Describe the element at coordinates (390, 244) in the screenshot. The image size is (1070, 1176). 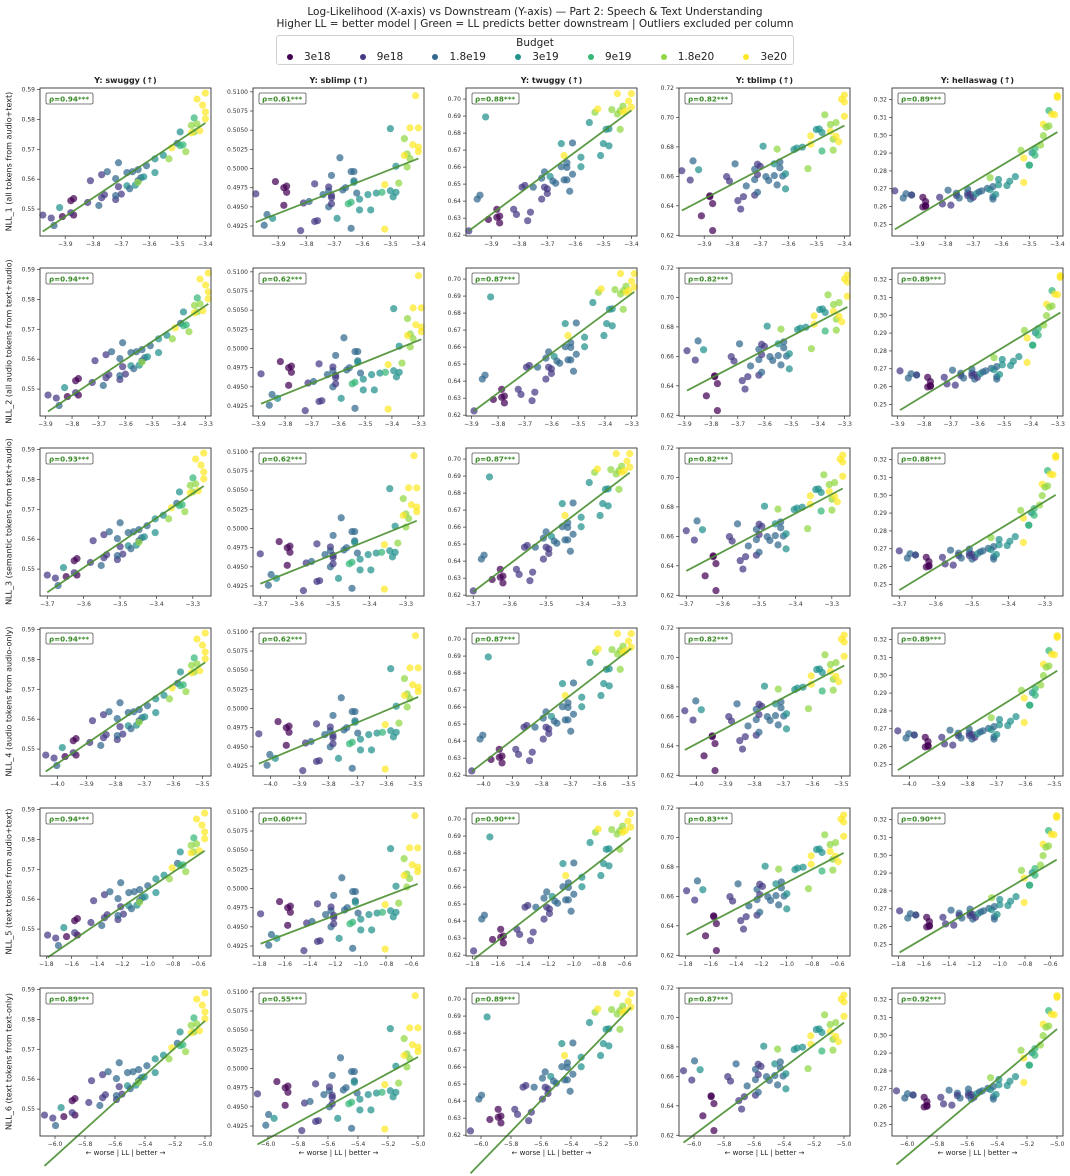
I see `x-tick-label: −3.5` at that location.